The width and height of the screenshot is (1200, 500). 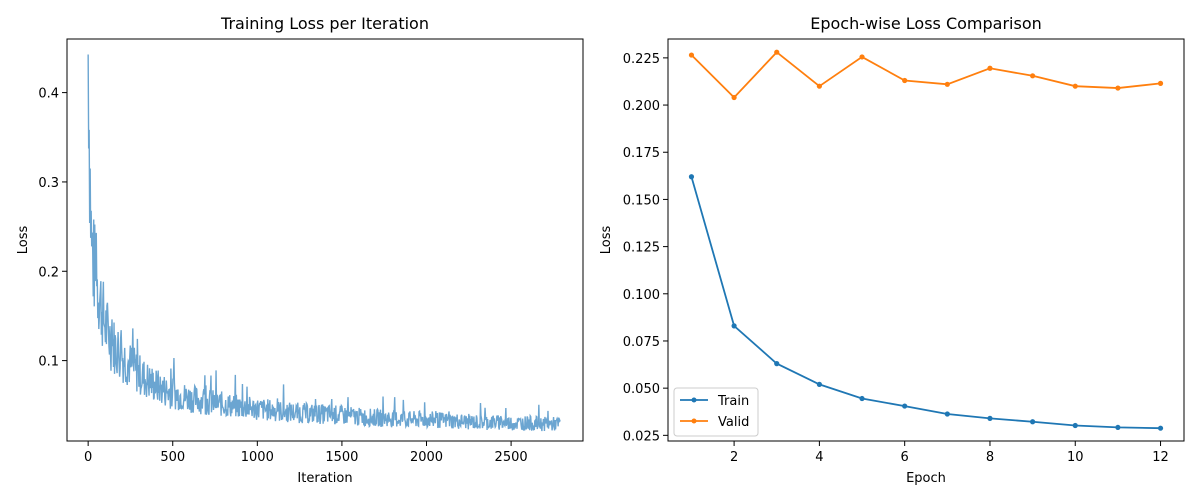 I want to click on y-tick-label: 0.3, so click(x=48, y=183).